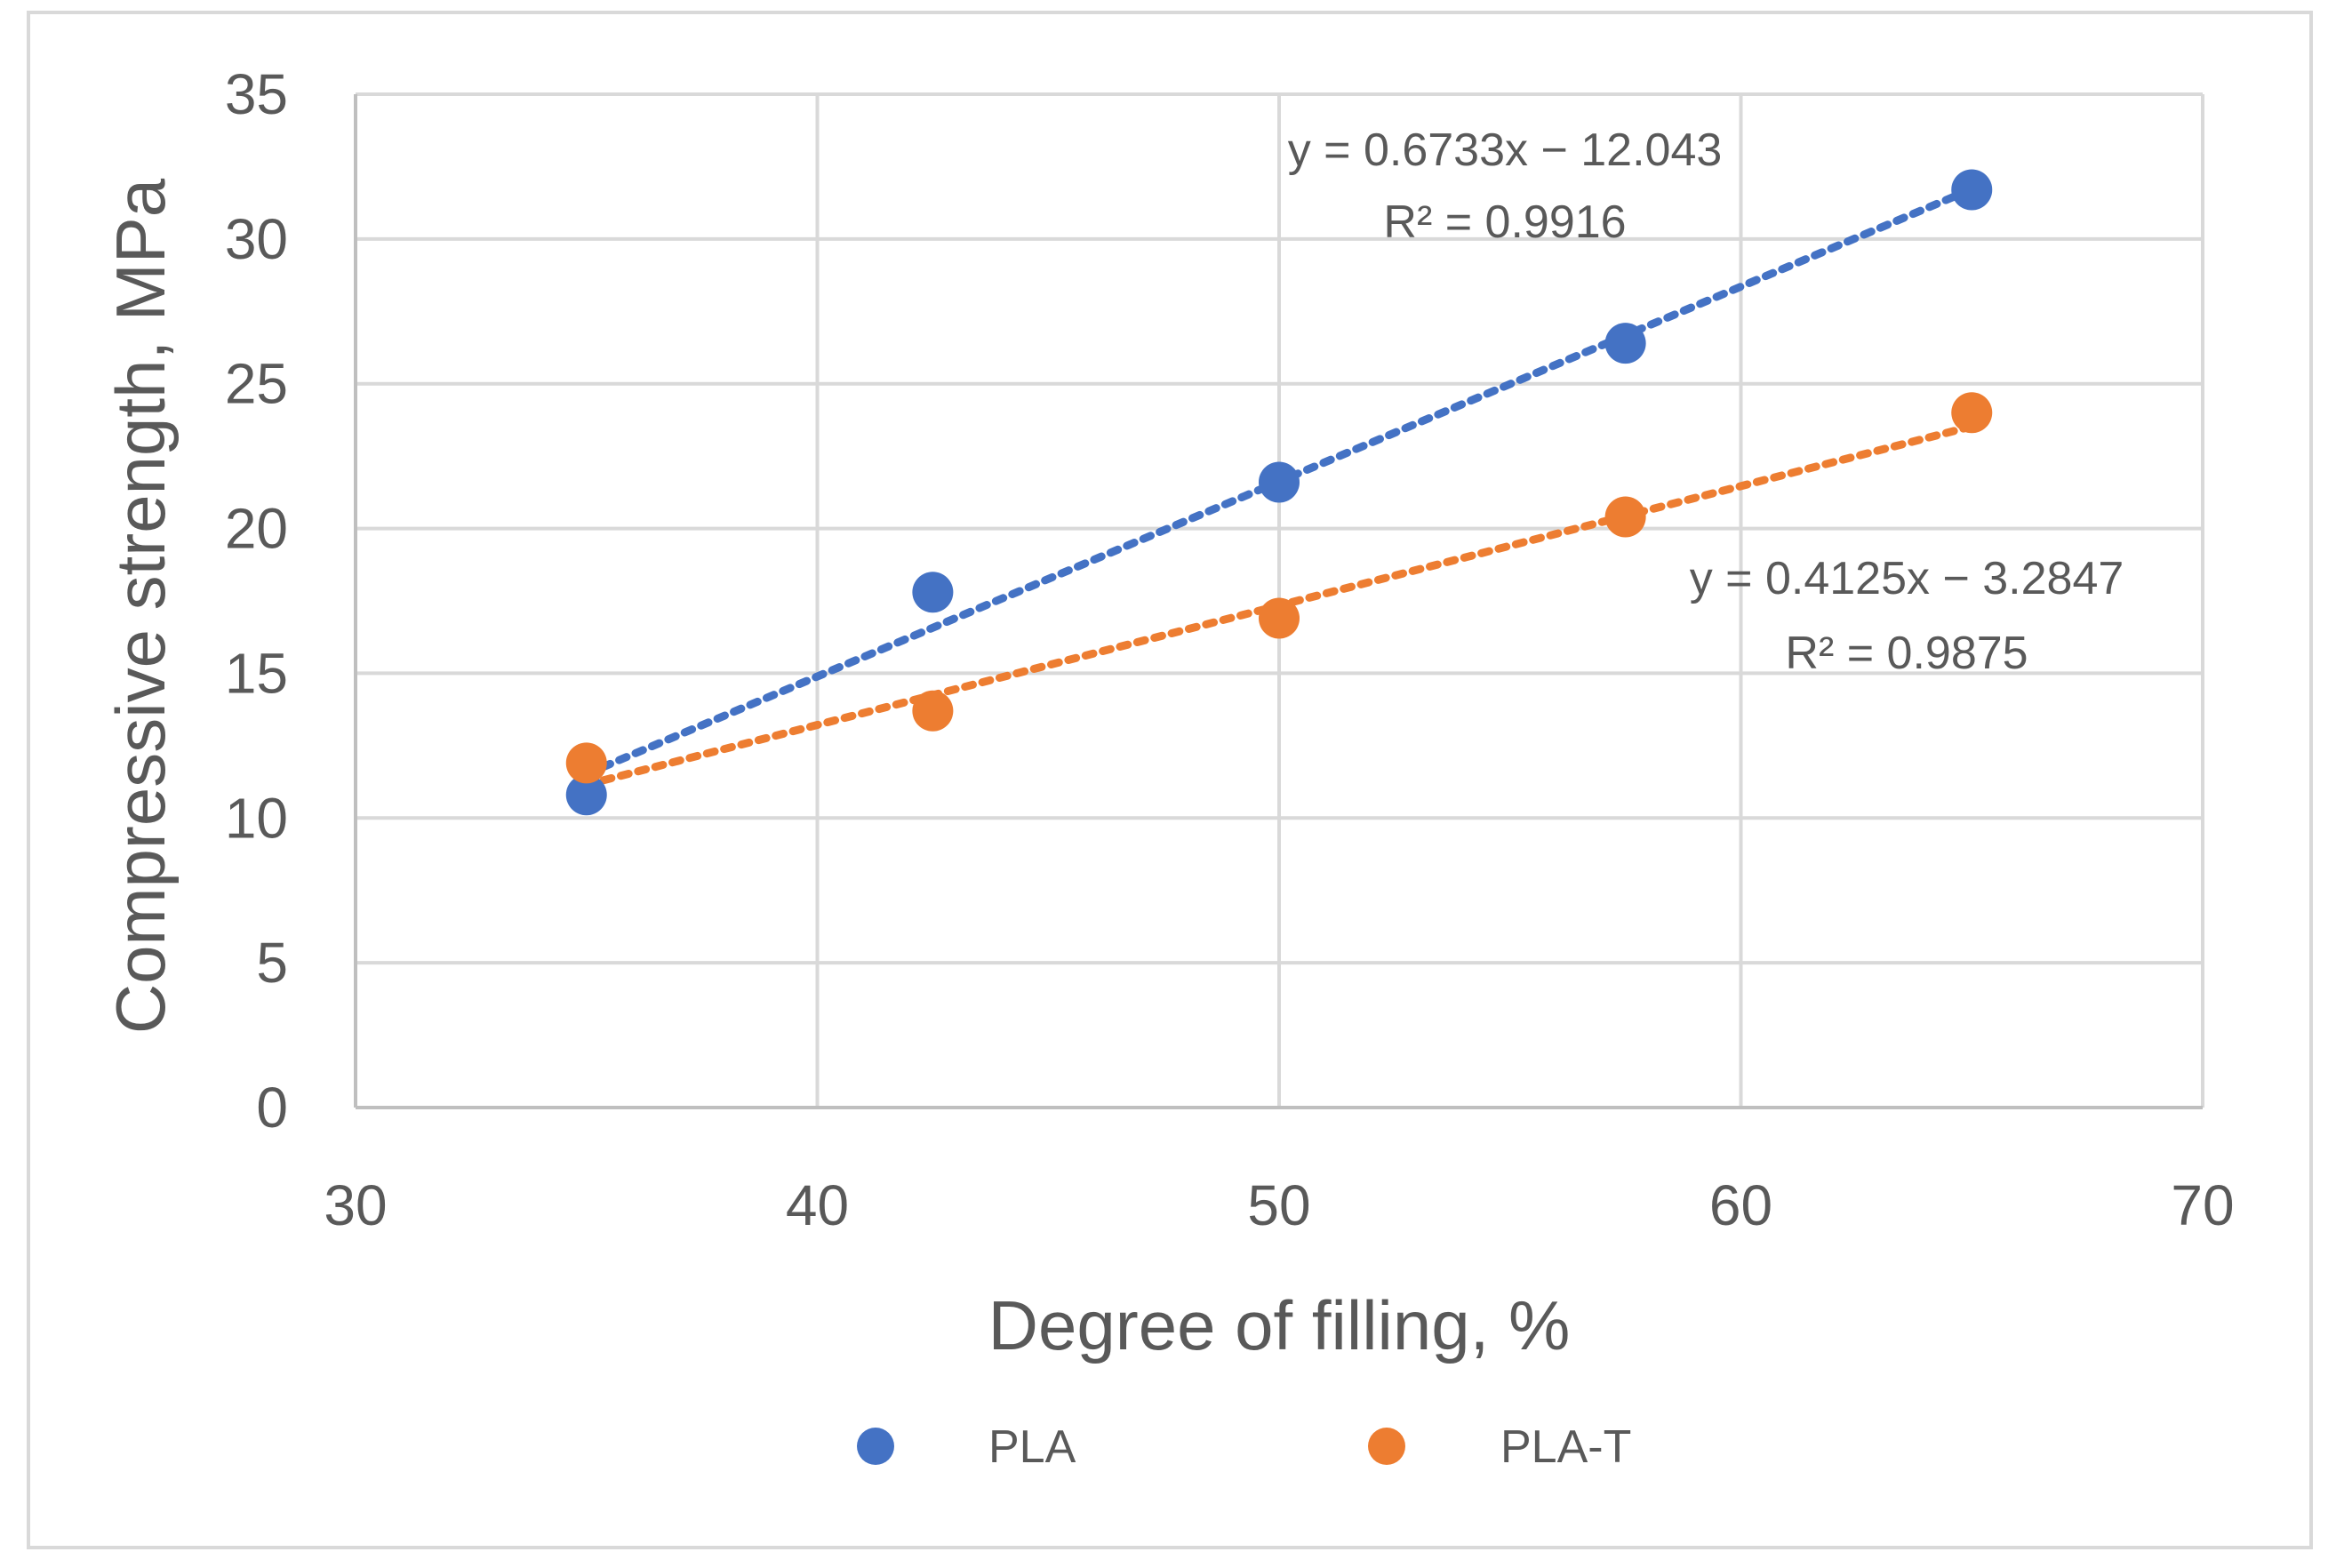 The width and height of the screenshot is (2336, 1568). I want to click on pla-trendline-equation: y = 0.6733x − 12.043, so click(1505, 150).